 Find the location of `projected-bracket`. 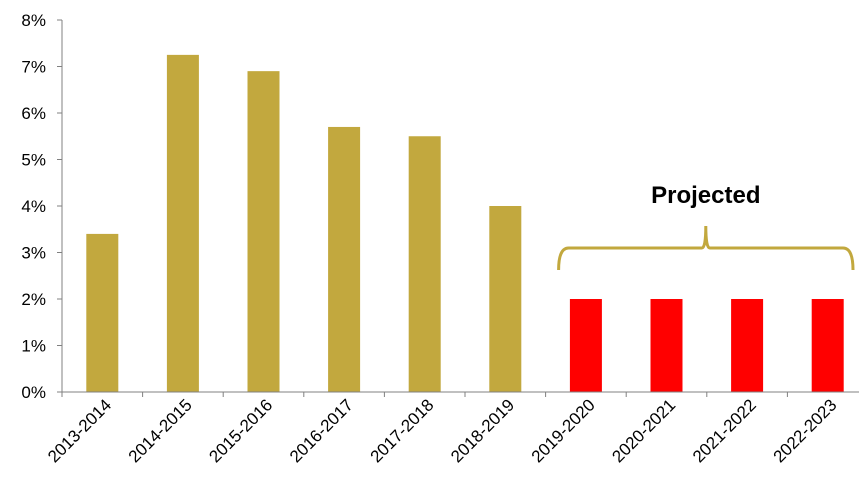

projected-bracket is located at coordinates (706, 248).